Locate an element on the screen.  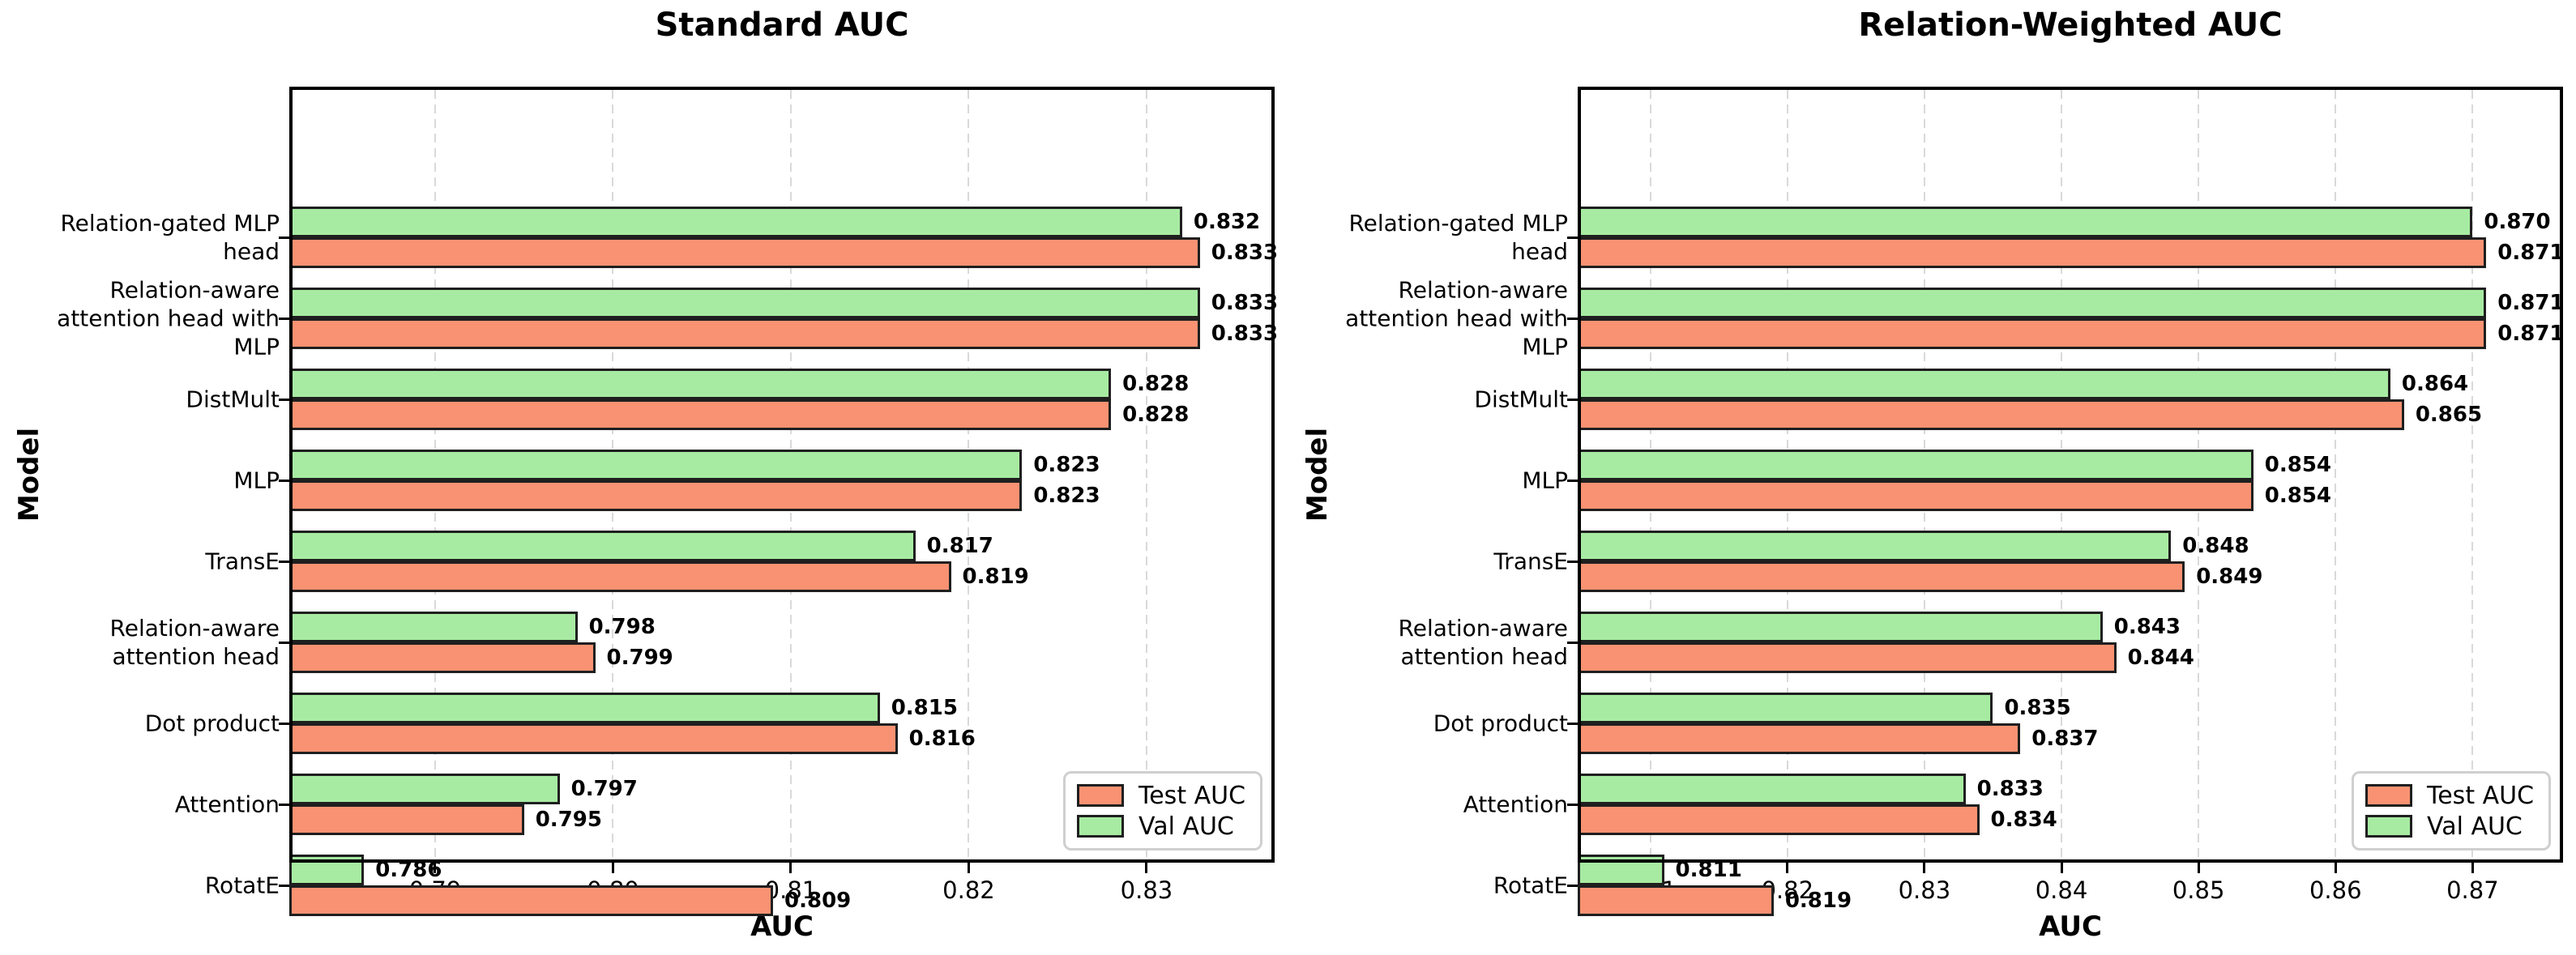
y-tick-label-mlp: MLP is located at coordinates (256, 480).